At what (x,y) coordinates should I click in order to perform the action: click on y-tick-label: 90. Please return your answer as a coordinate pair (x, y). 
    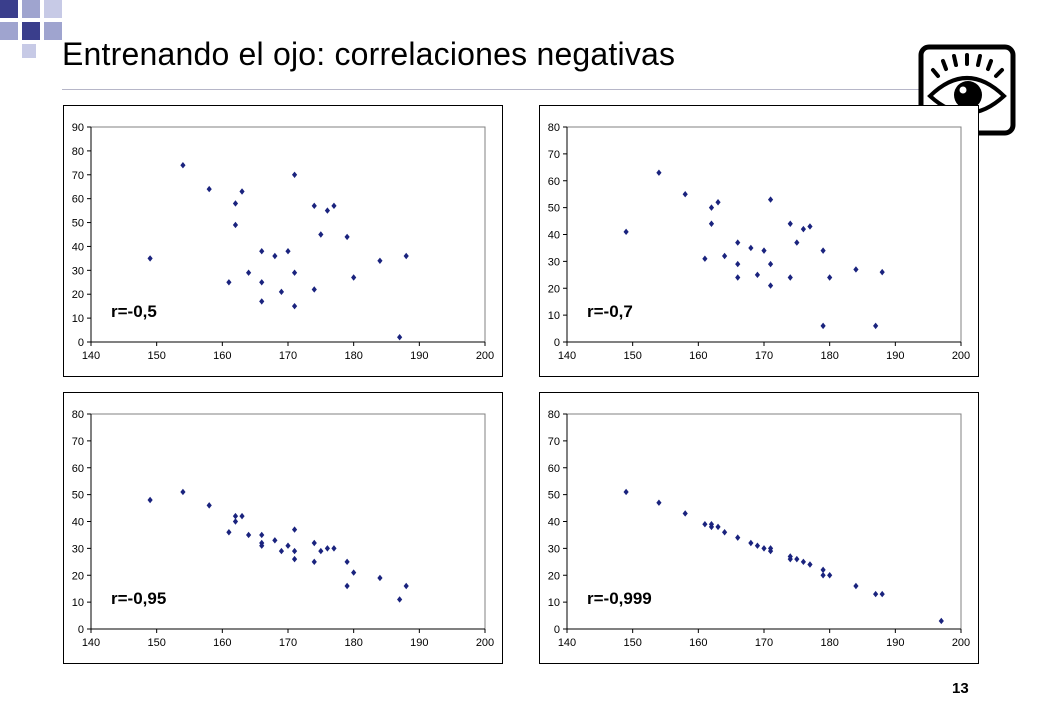
    Looking at the image, I should click on (78, 128).